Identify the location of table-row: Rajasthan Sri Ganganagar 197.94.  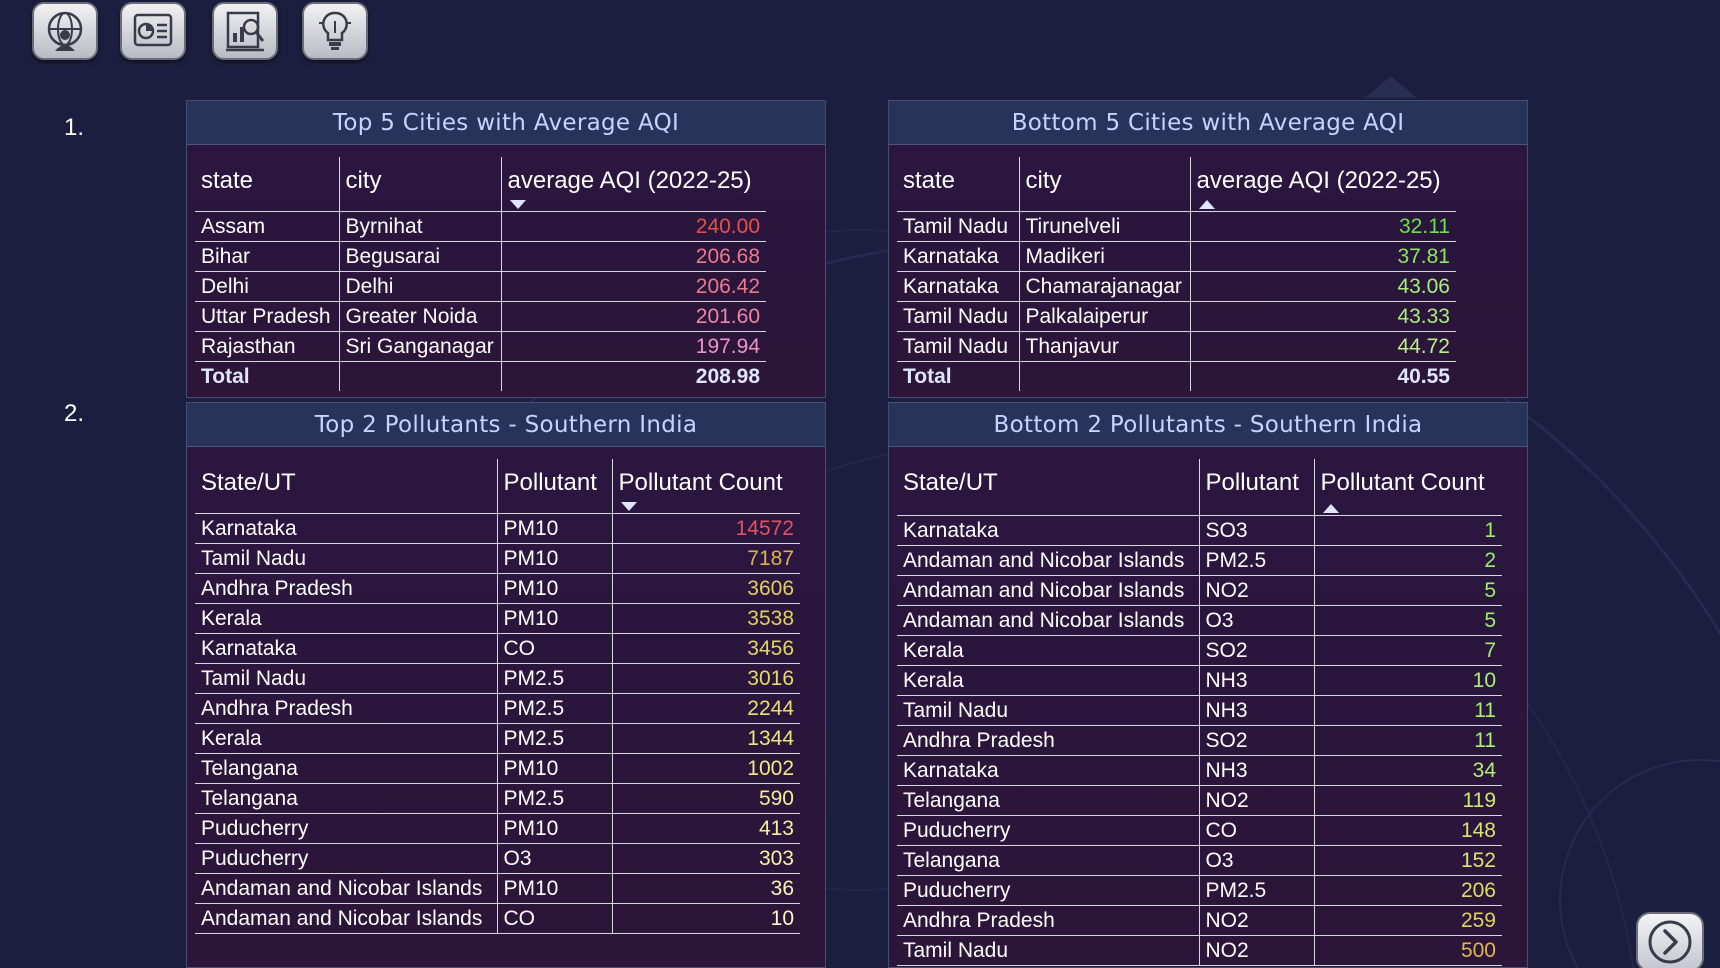
(480, 346).